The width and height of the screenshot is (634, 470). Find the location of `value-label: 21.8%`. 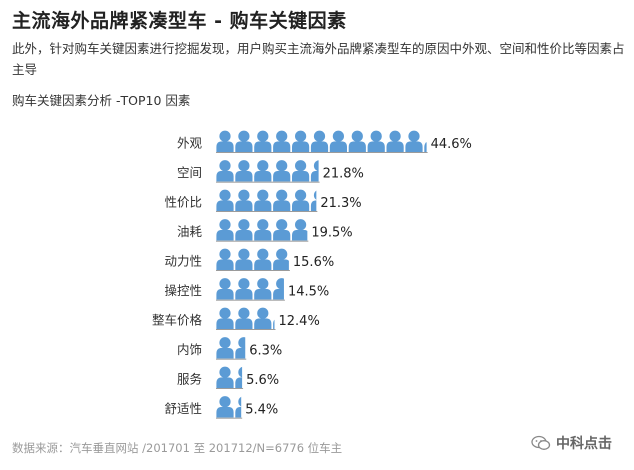

value-label: 21.8% is located at coordinates (343, 174).